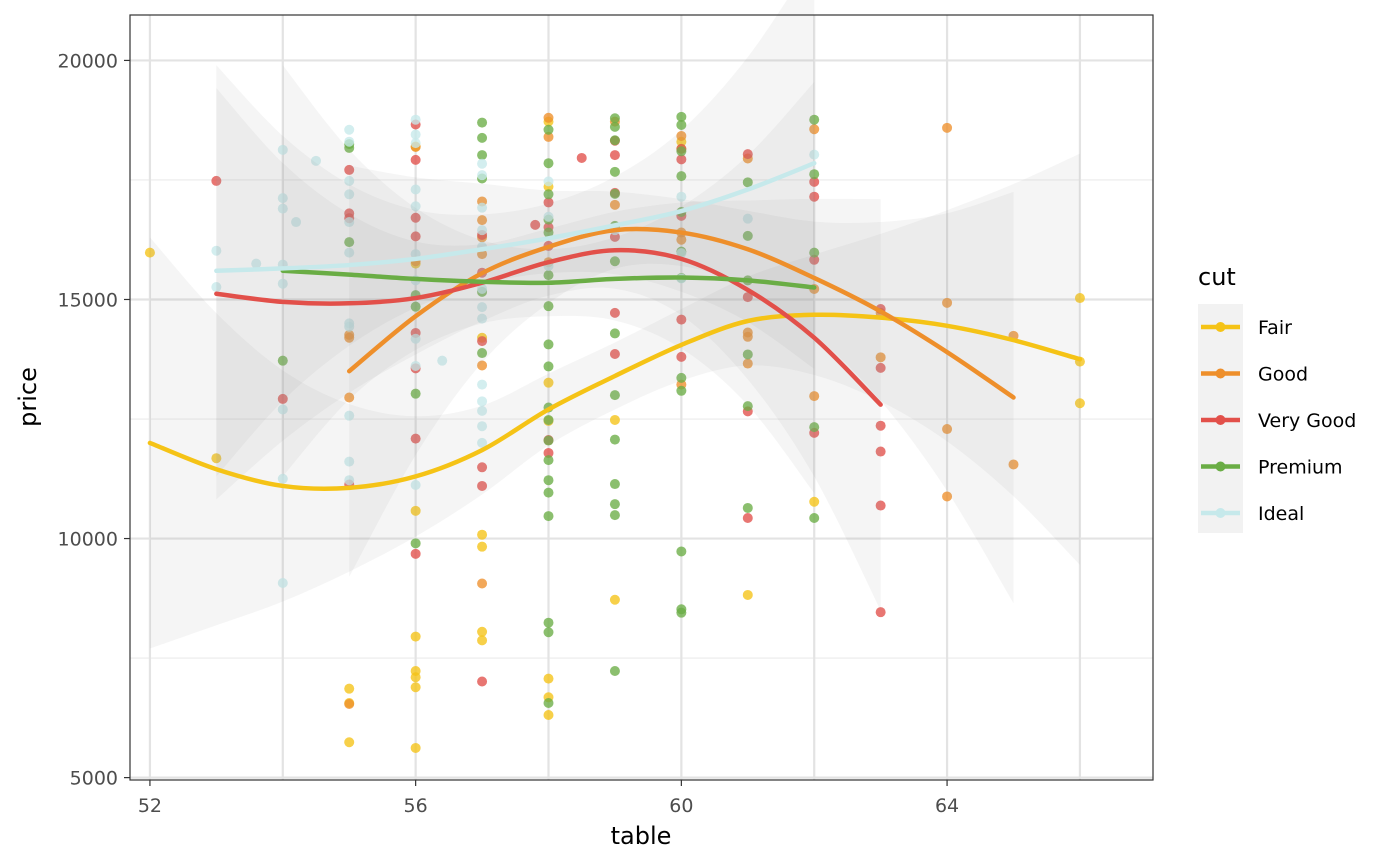 Image resolution: width=1400 pixels, height=866 pixels. I want to click on legend-item-premium: Premium, so click(1272, 468).